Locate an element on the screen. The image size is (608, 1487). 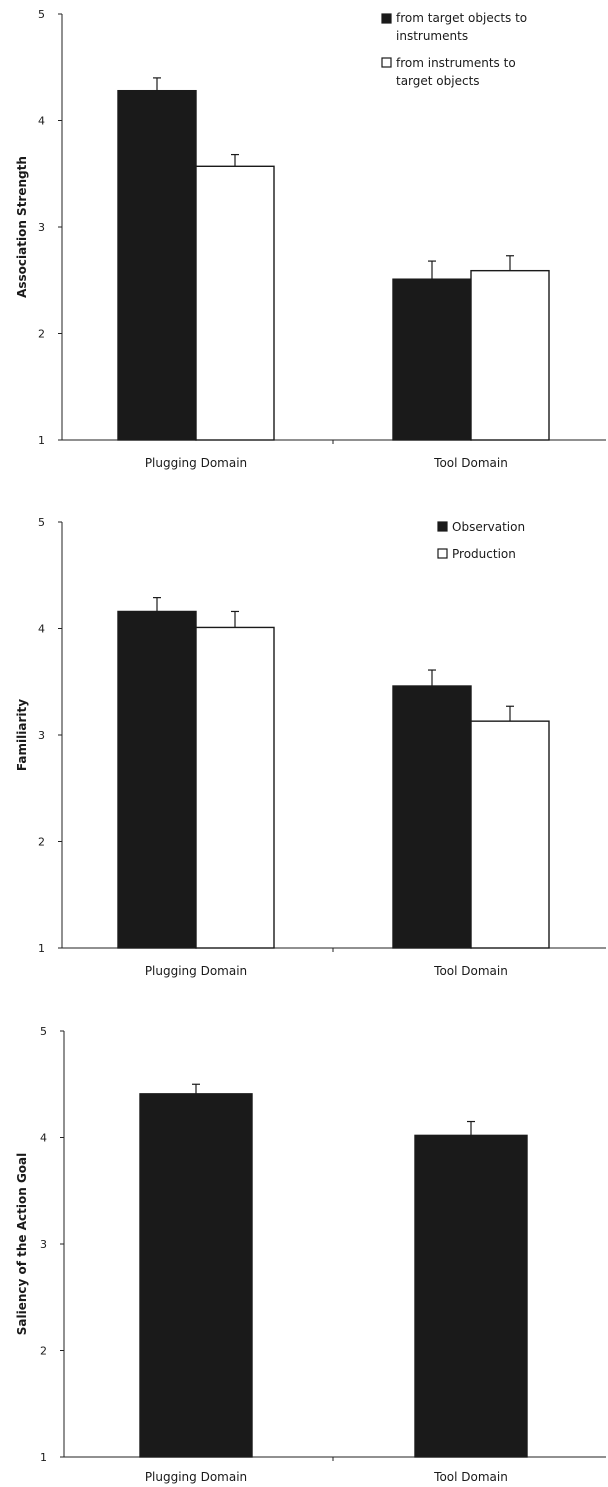
legend-label: instruments is located at coordinates (432, 36).